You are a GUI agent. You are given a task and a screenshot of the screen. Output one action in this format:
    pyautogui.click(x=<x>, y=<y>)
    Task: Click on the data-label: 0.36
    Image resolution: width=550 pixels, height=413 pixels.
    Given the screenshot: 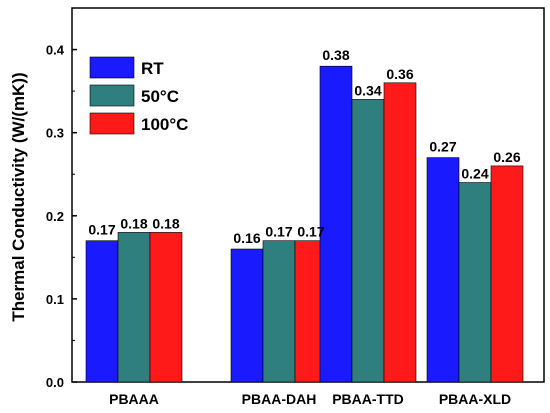 What is the action you would take?
    pyautogui.click(x=399, y=74)
    